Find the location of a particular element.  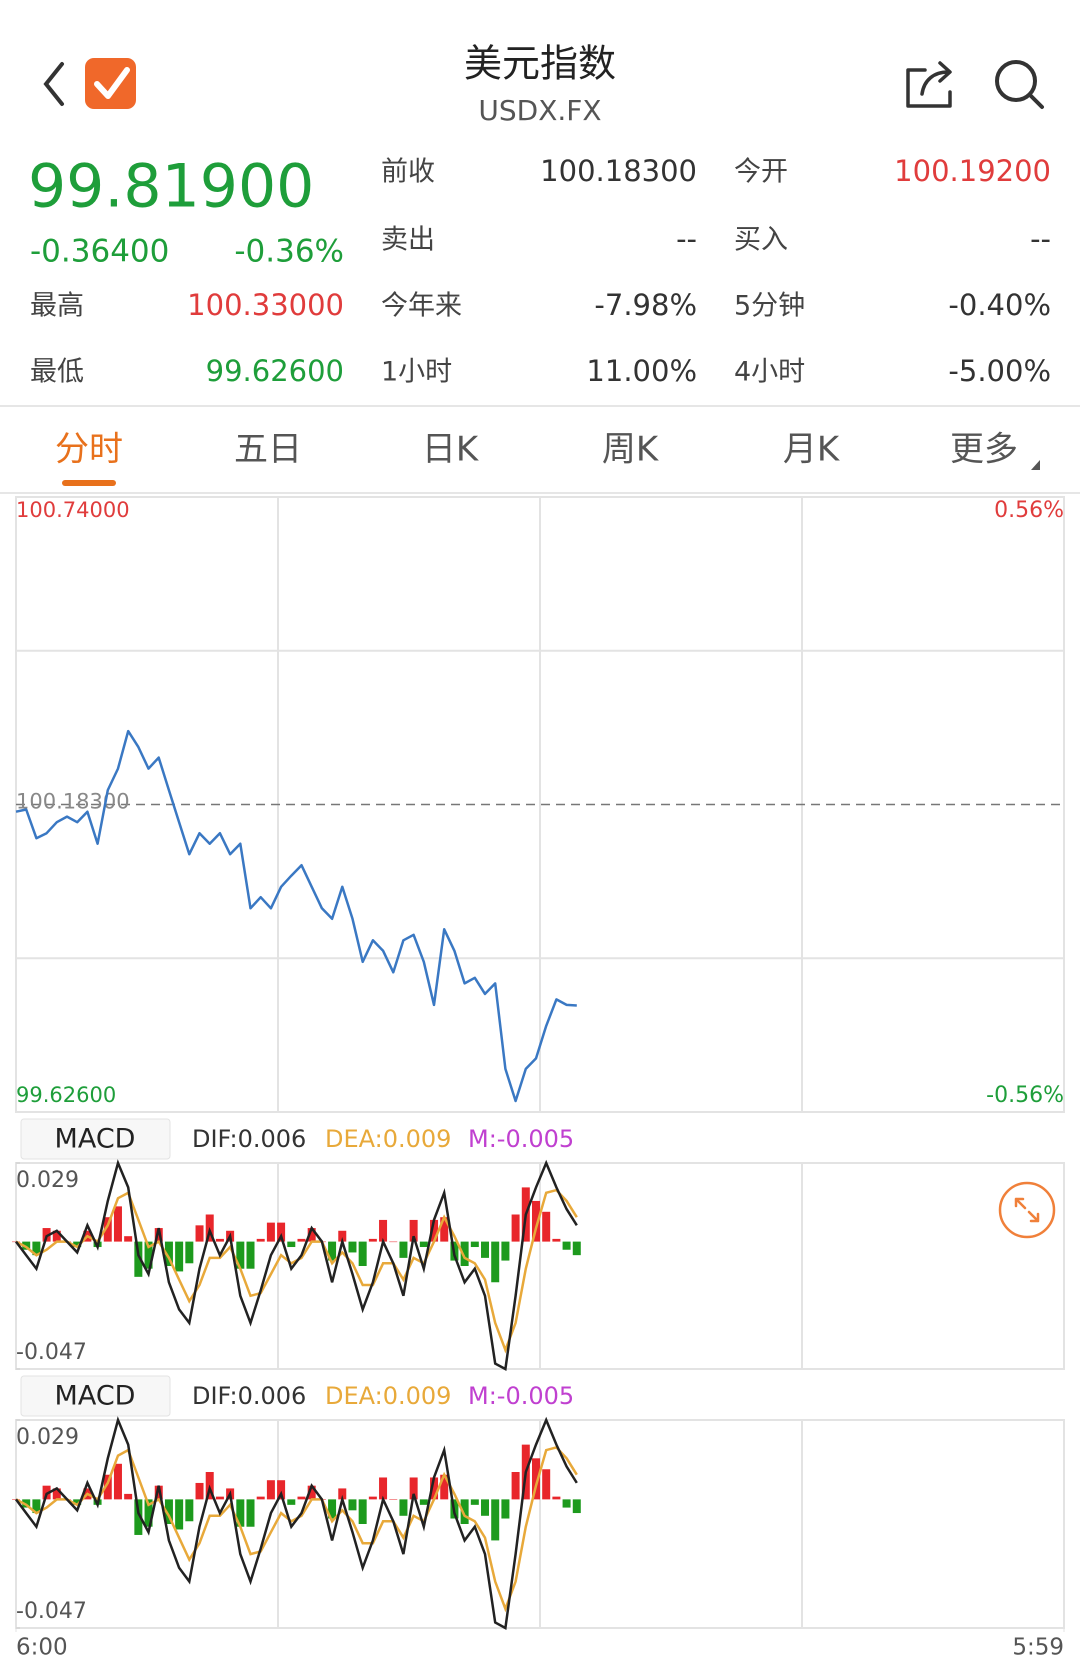

y-tick-label: 0.029 is located at coordinates (47, 1180).